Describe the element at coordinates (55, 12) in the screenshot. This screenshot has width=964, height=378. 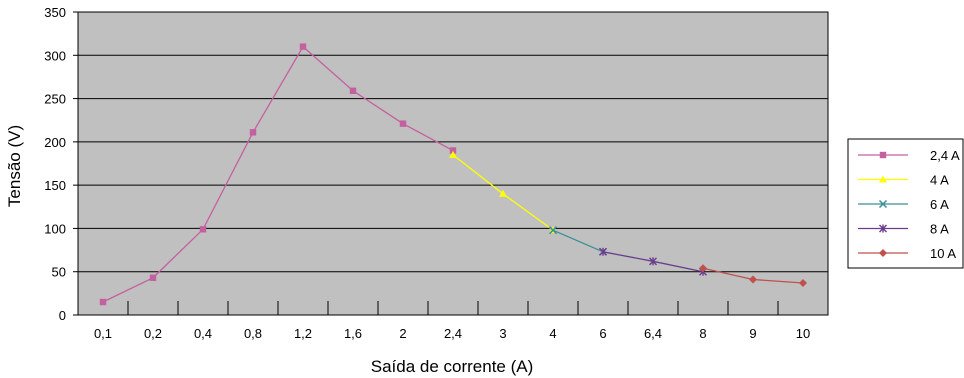
I see `y-tick-label: 350` at that location.